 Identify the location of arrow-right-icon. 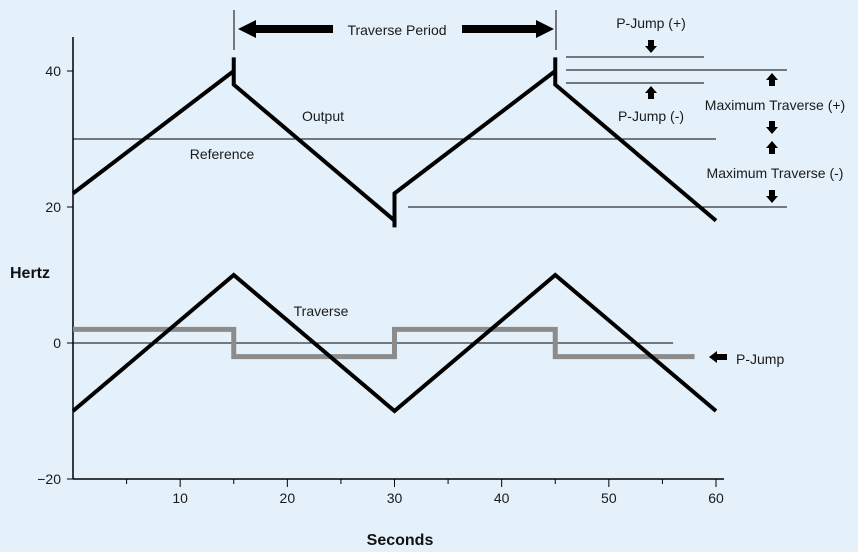
(545, 29).